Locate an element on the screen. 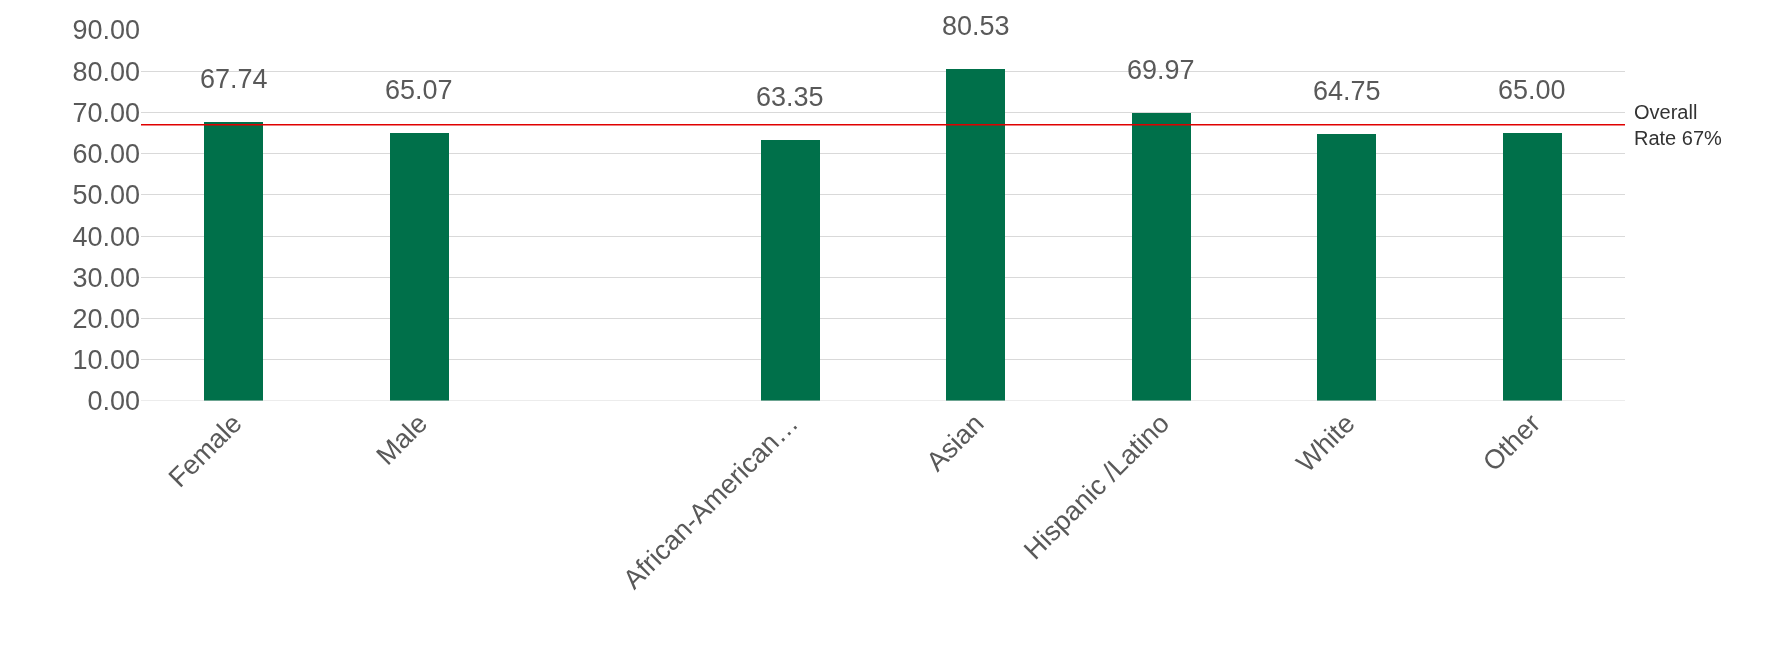  y-tick-label: 0.00 is located at coordinates (113, 401).